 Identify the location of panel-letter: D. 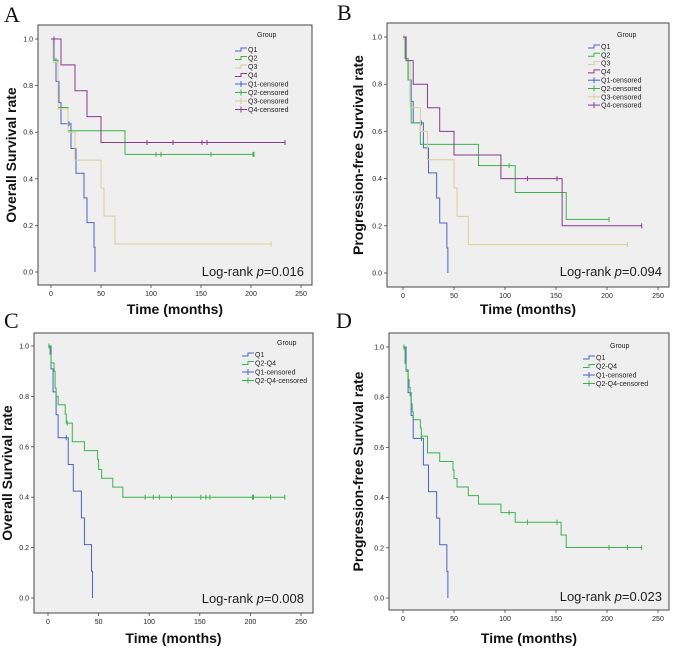
(344, 320).